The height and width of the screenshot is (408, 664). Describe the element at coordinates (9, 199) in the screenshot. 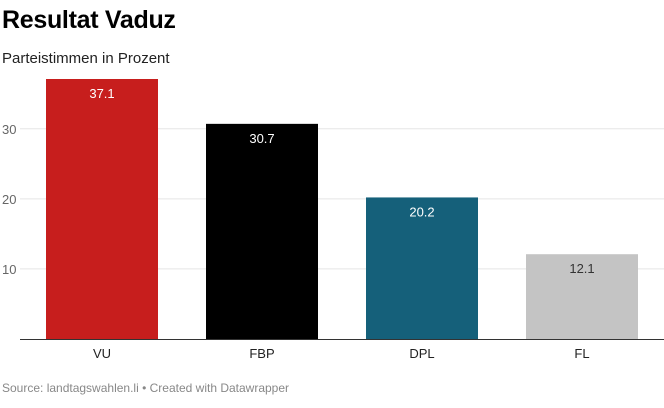

I see `y-tick-label: 20` at that location.